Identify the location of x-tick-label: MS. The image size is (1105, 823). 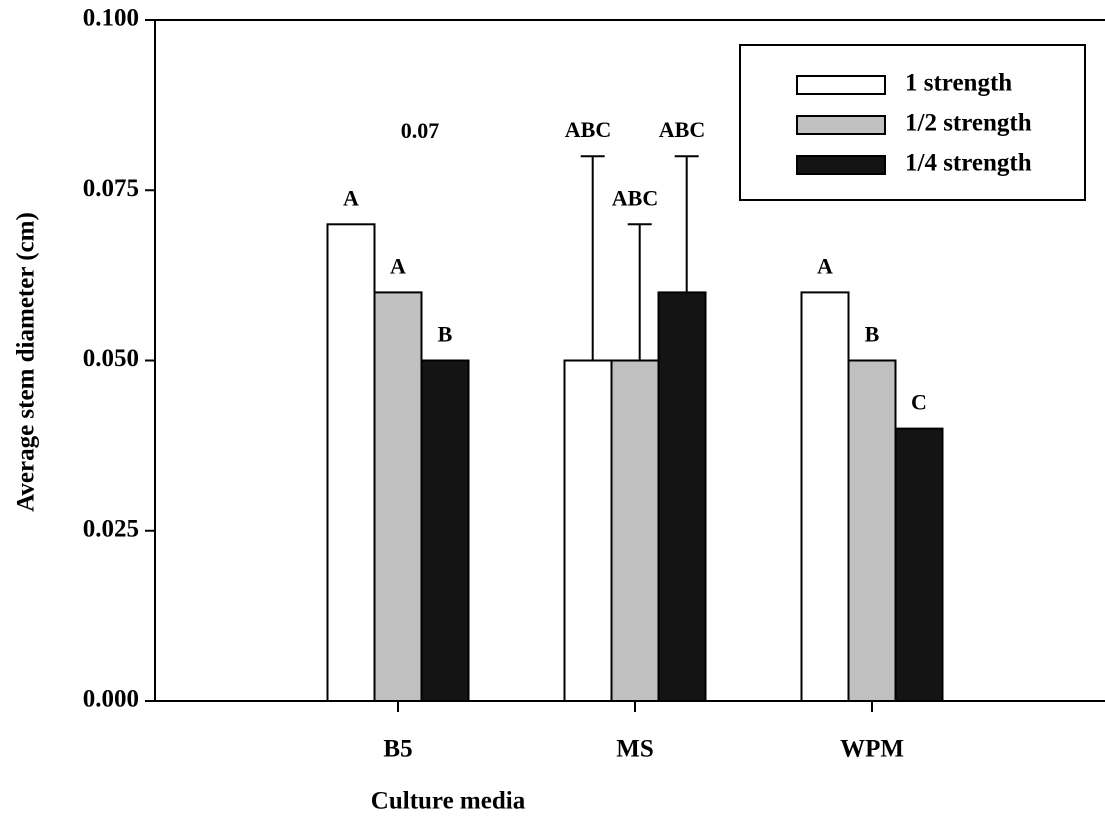
(635, 749).